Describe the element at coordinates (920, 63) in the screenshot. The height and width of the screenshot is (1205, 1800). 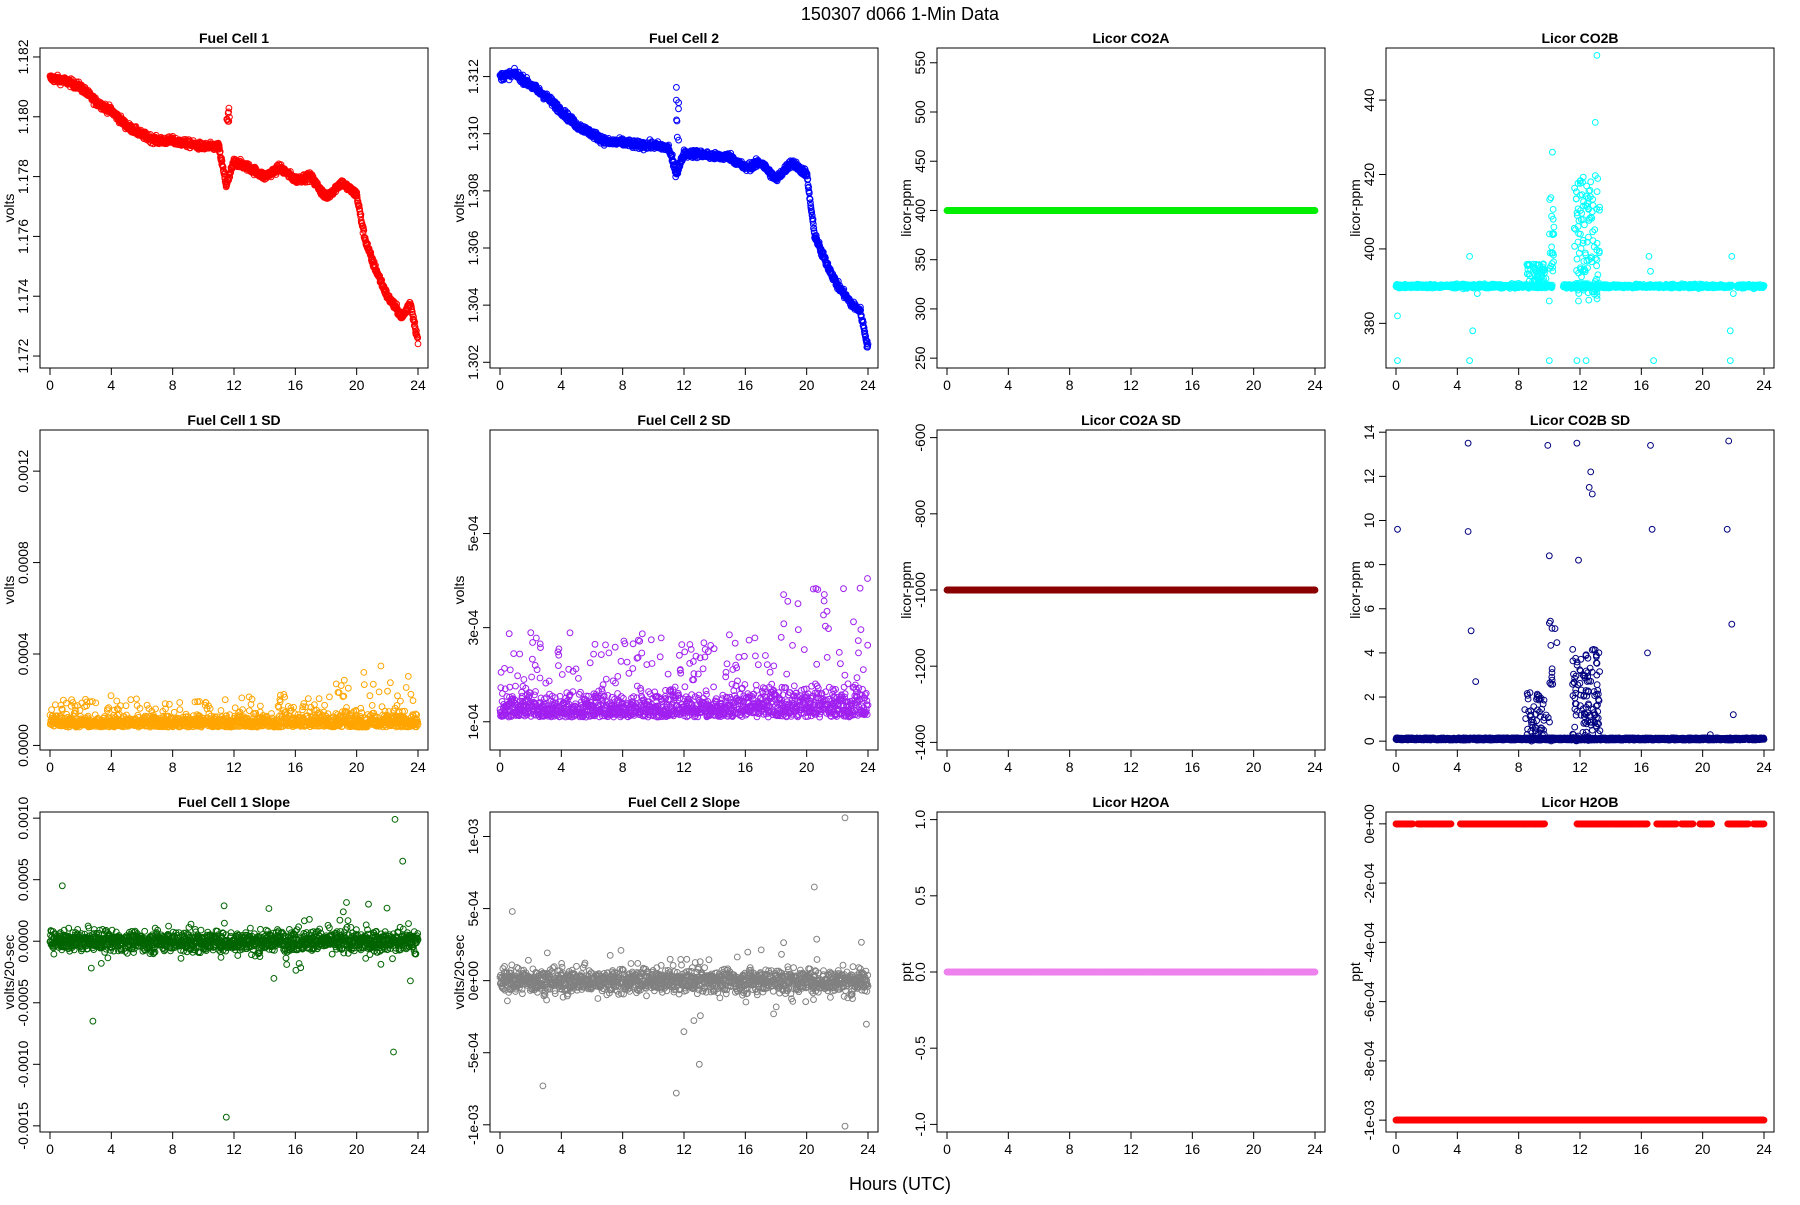
I see `y-tick-label: 550` at that location.